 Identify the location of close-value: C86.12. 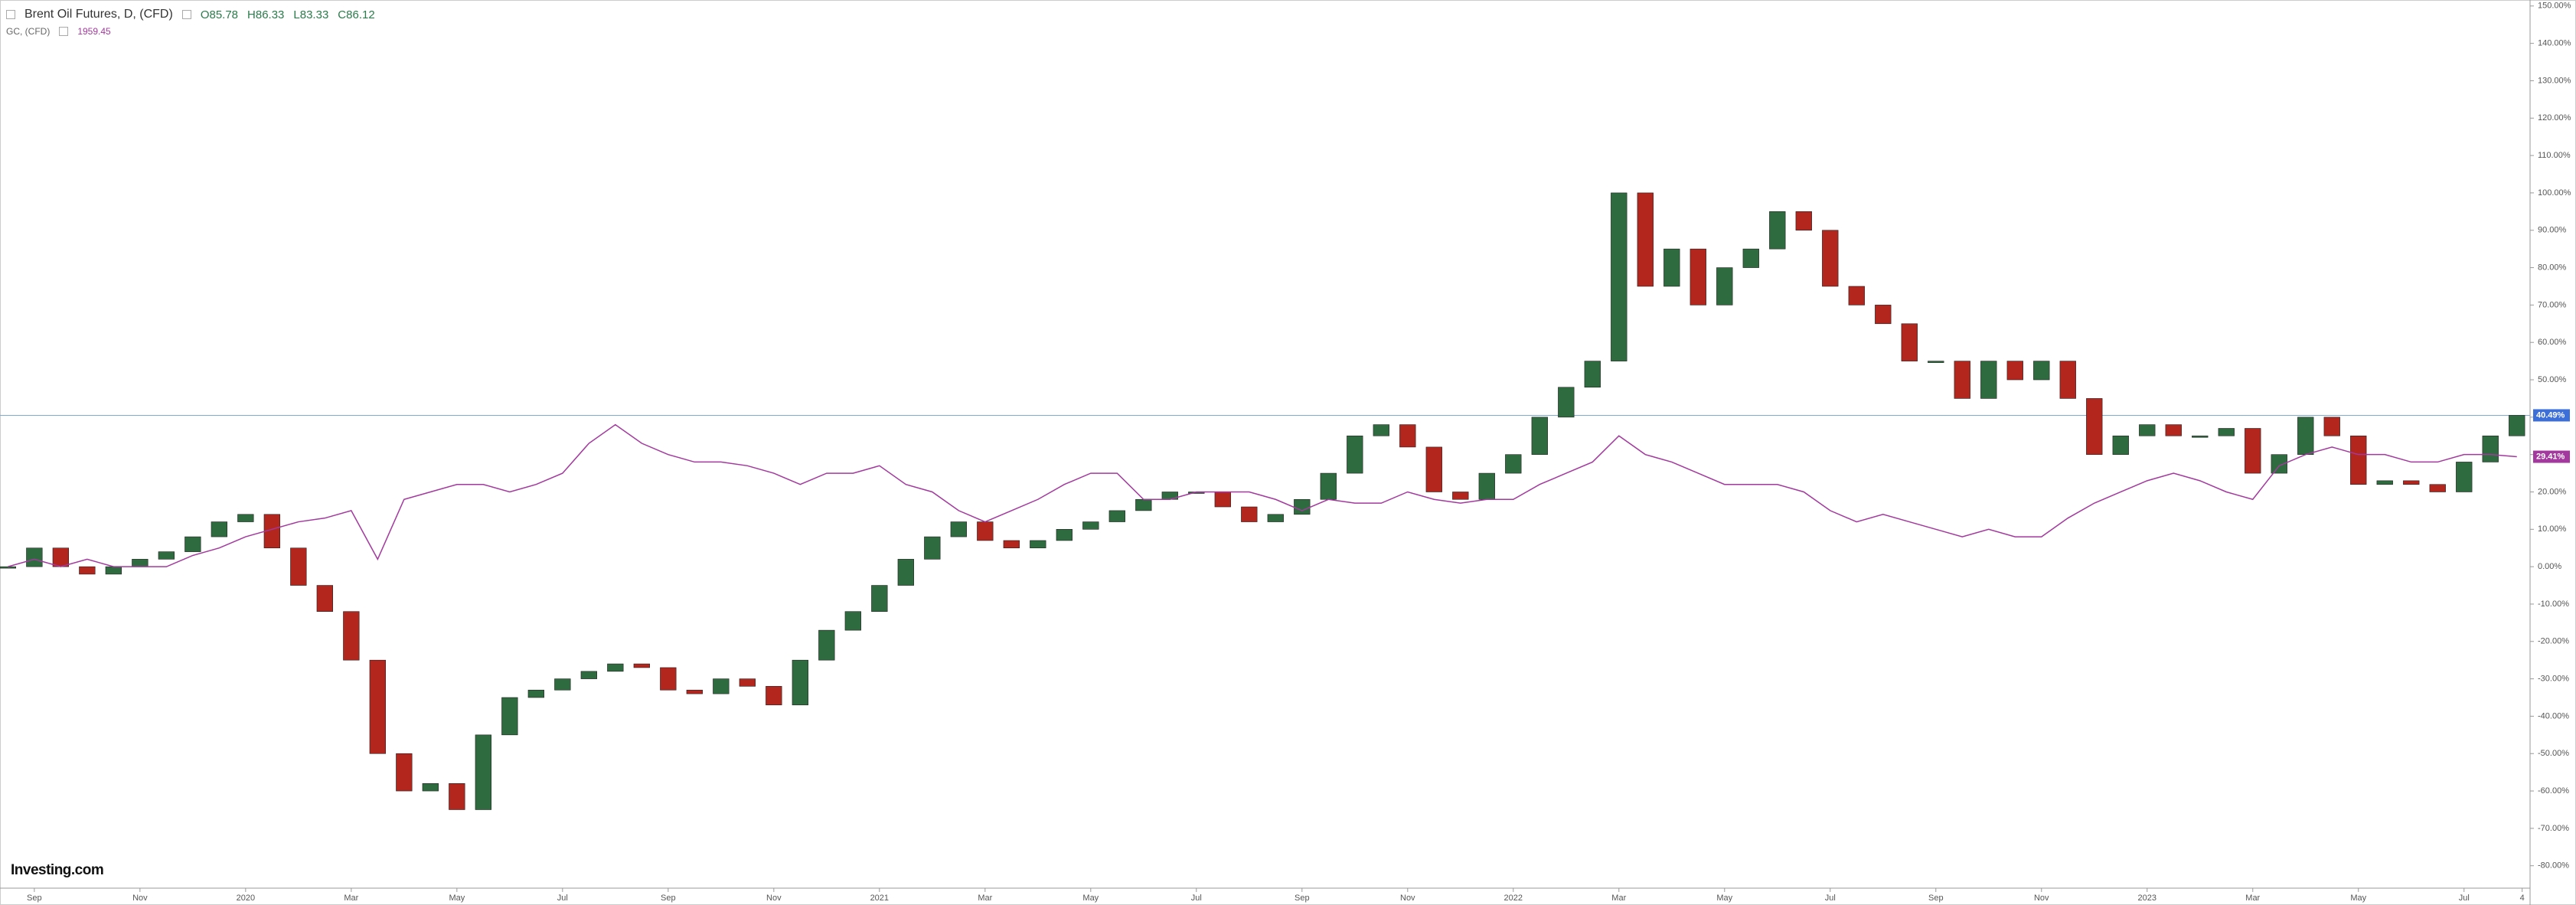
(356, 14).